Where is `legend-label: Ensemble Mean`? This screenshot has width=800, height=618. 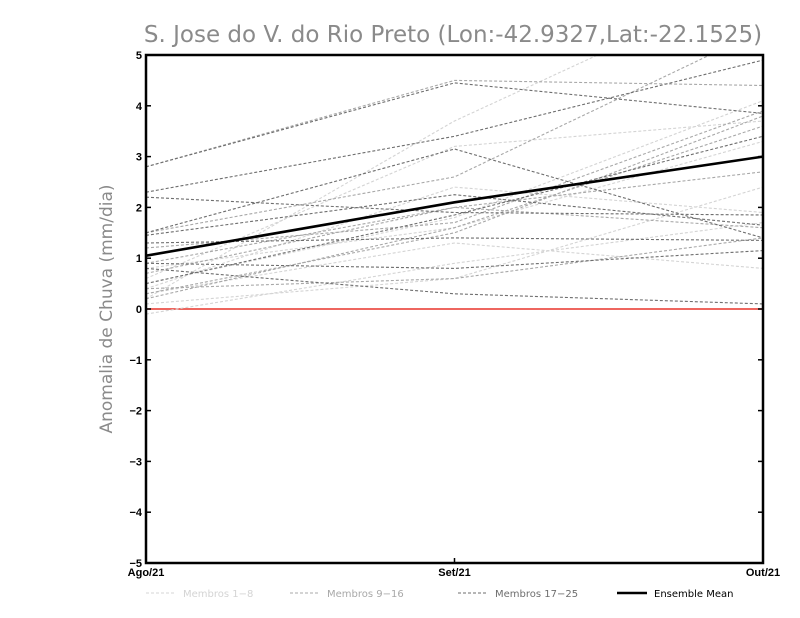 legend-label: Ensemble Mean is located at coordinates (693, 594).